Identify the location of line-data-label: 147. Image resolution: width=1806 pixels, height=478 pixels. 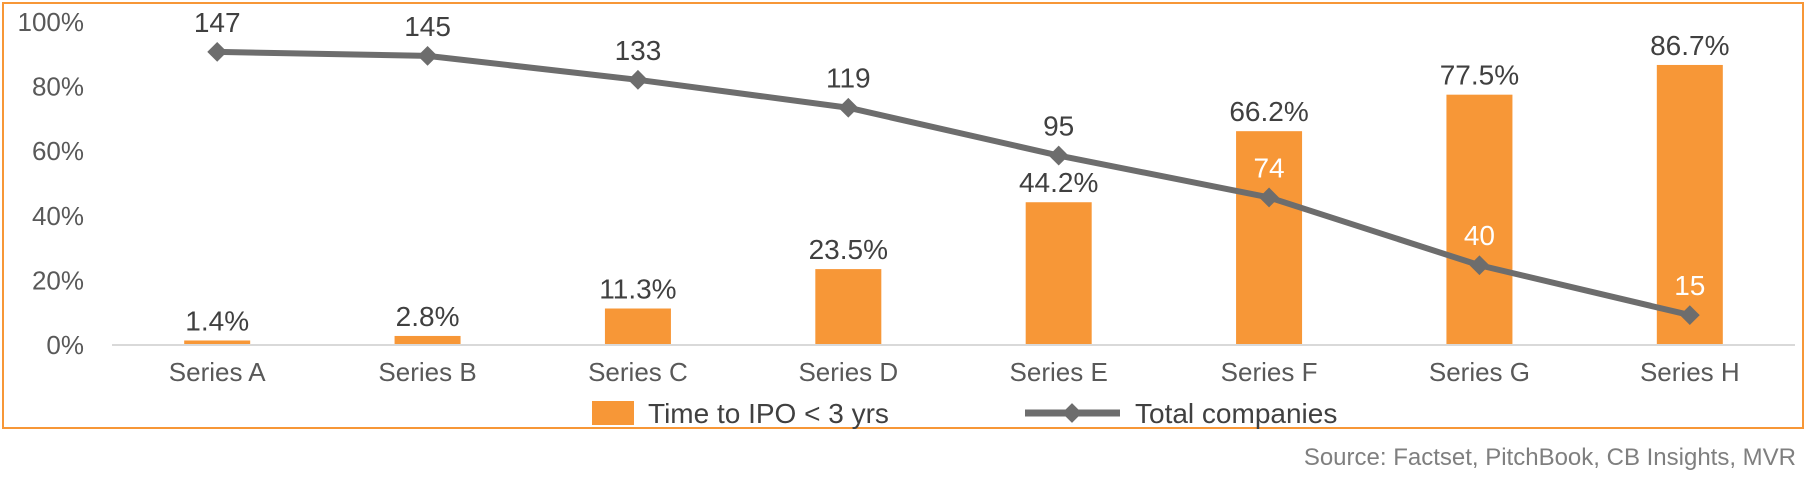
(217, 22).